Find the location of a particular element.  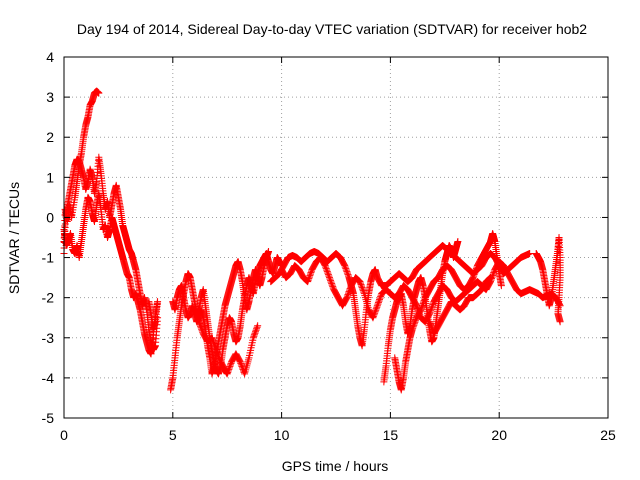

x-tick-label: 10 is located at coordinates (282, 435).